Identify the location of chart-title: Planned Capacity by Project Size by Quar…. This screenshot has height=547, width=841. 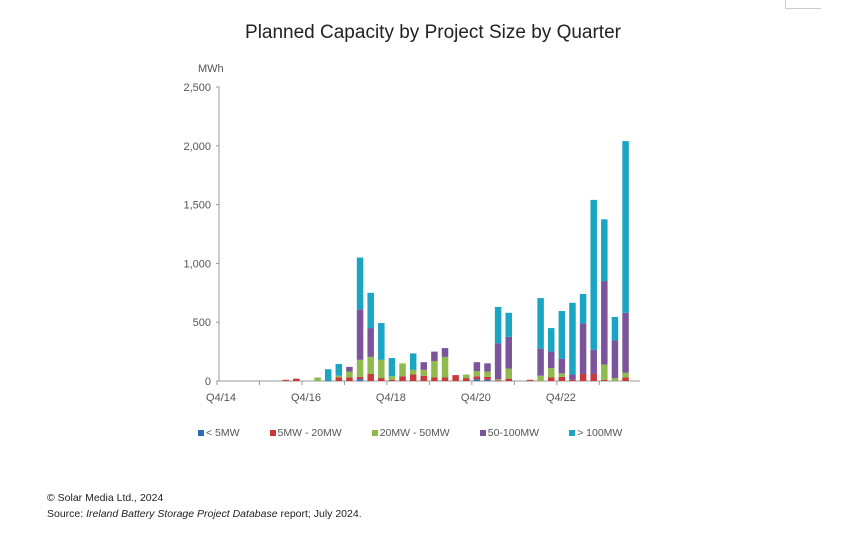
(433, 32).